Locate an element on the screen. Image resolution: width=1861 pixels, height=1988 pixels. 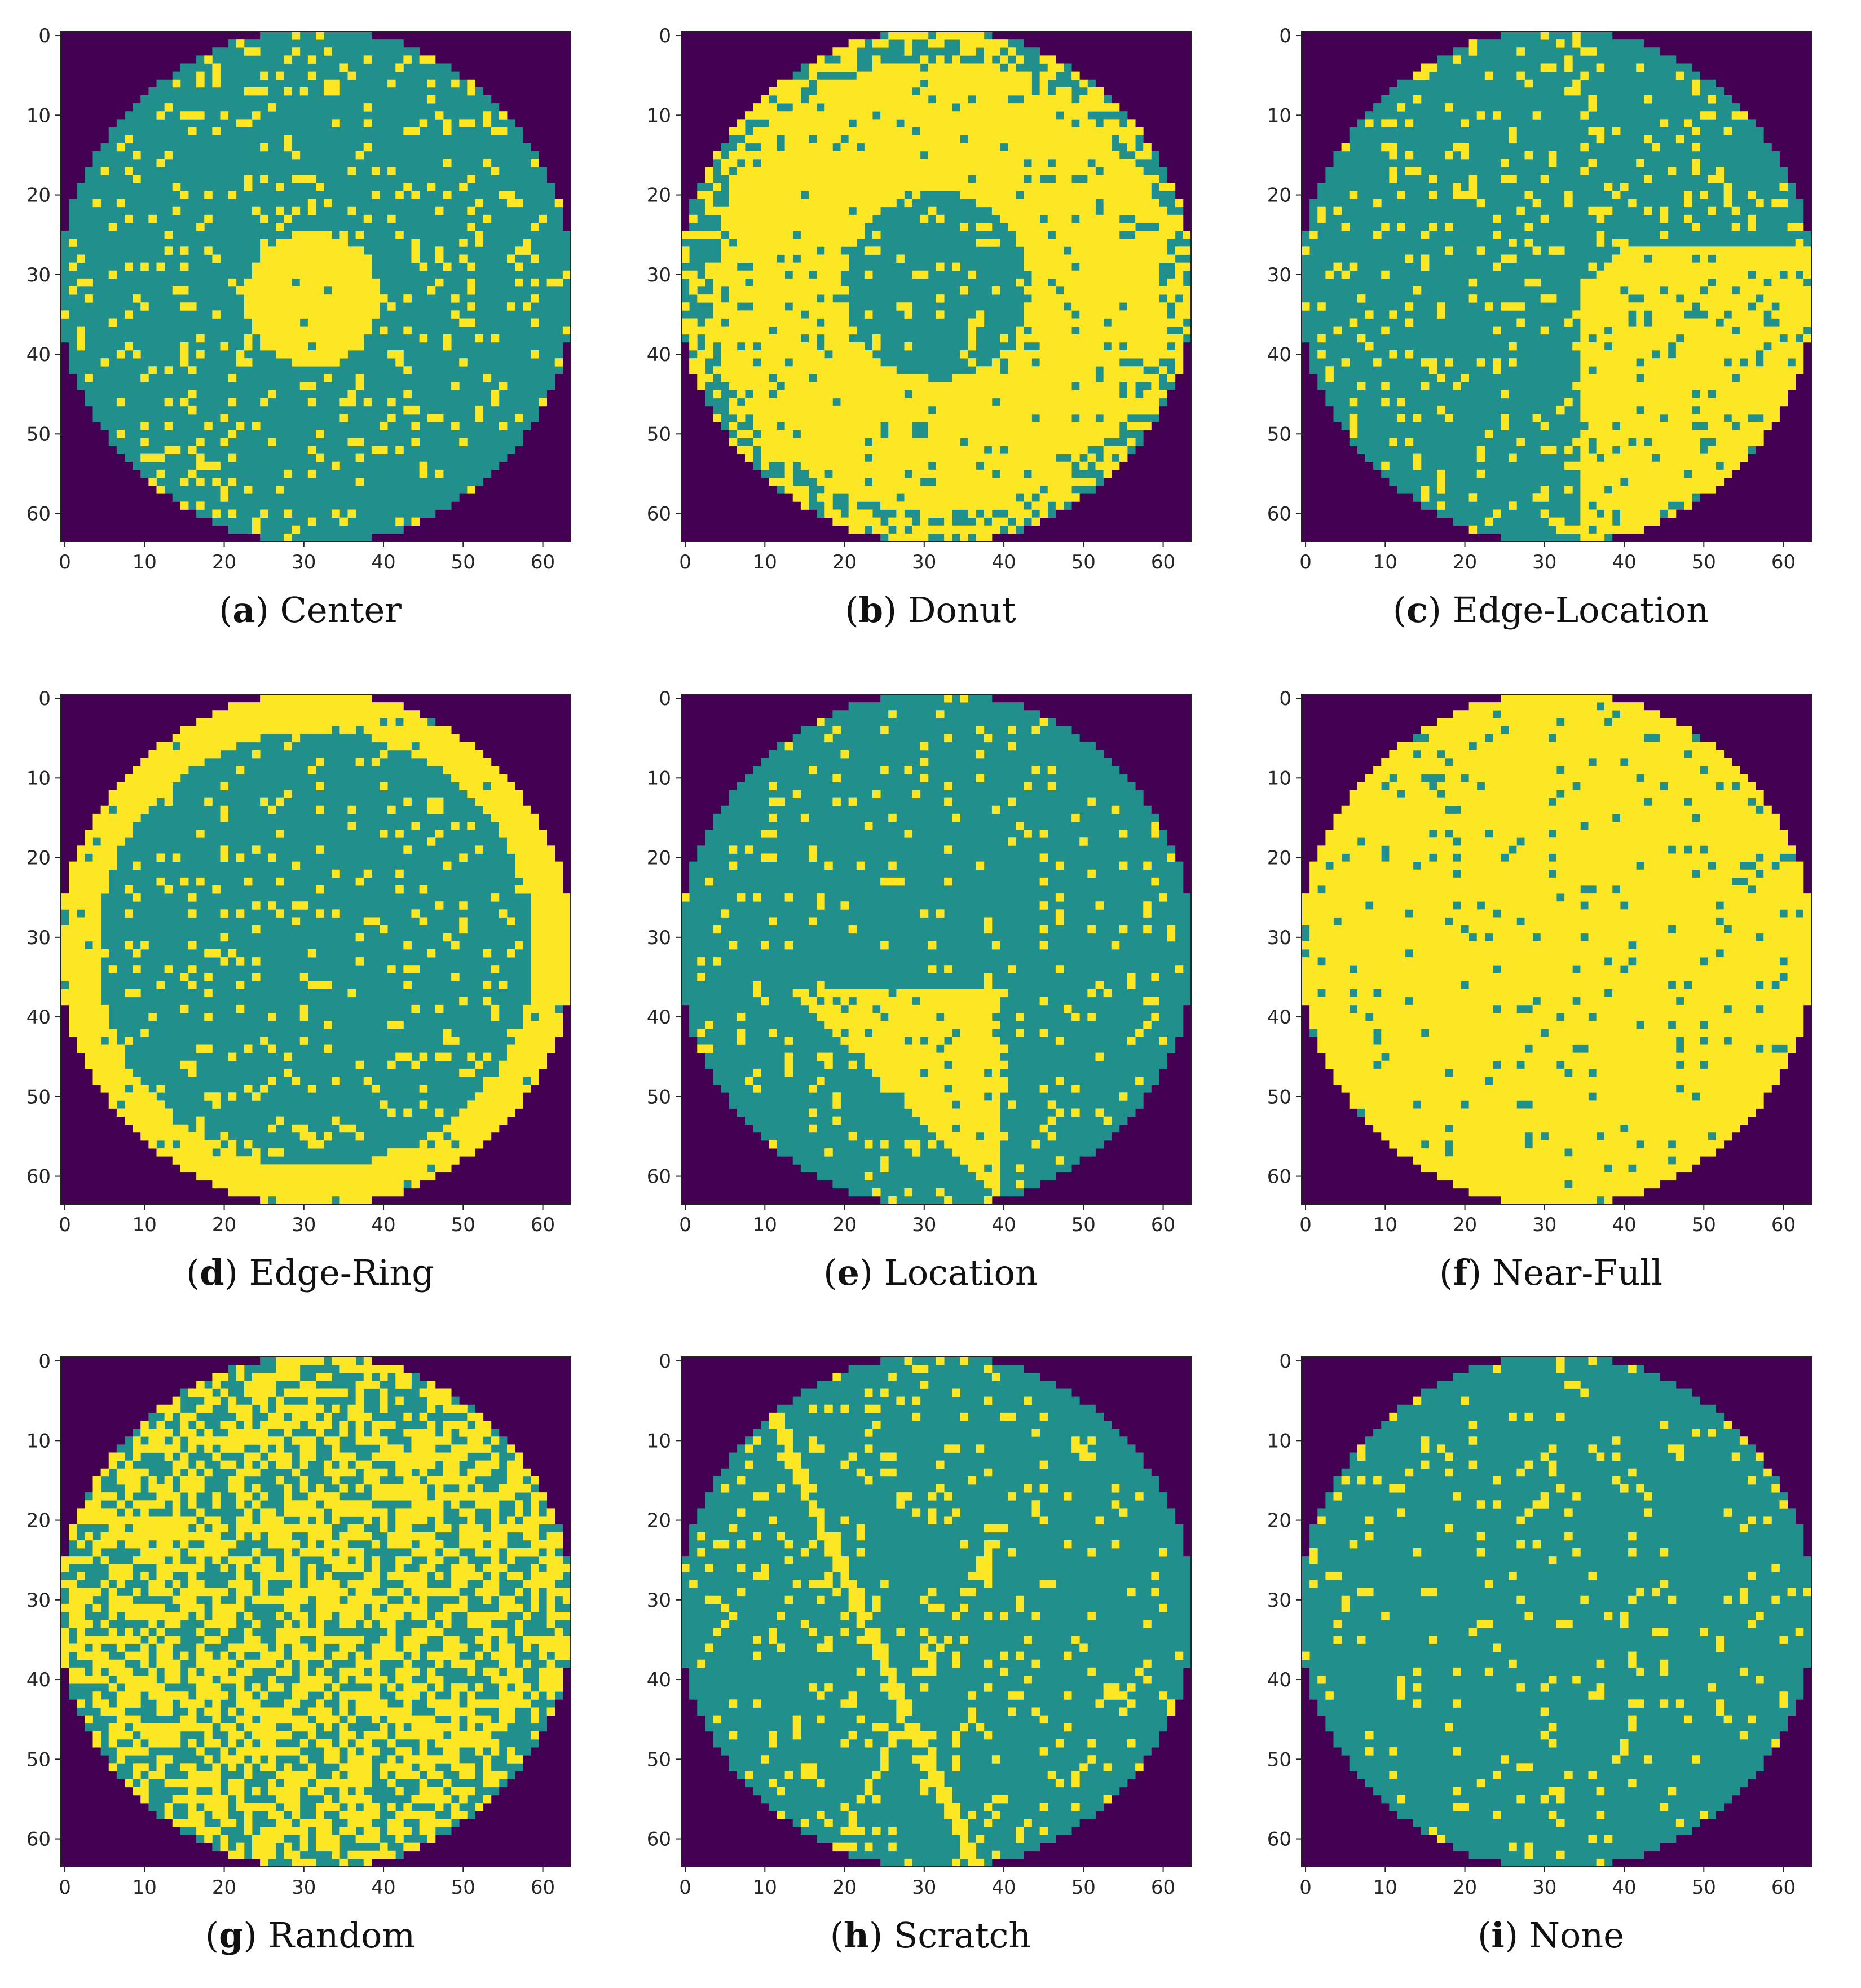
panel-caption: (d) Edge-Ring is located at coordinates (310, 1273).